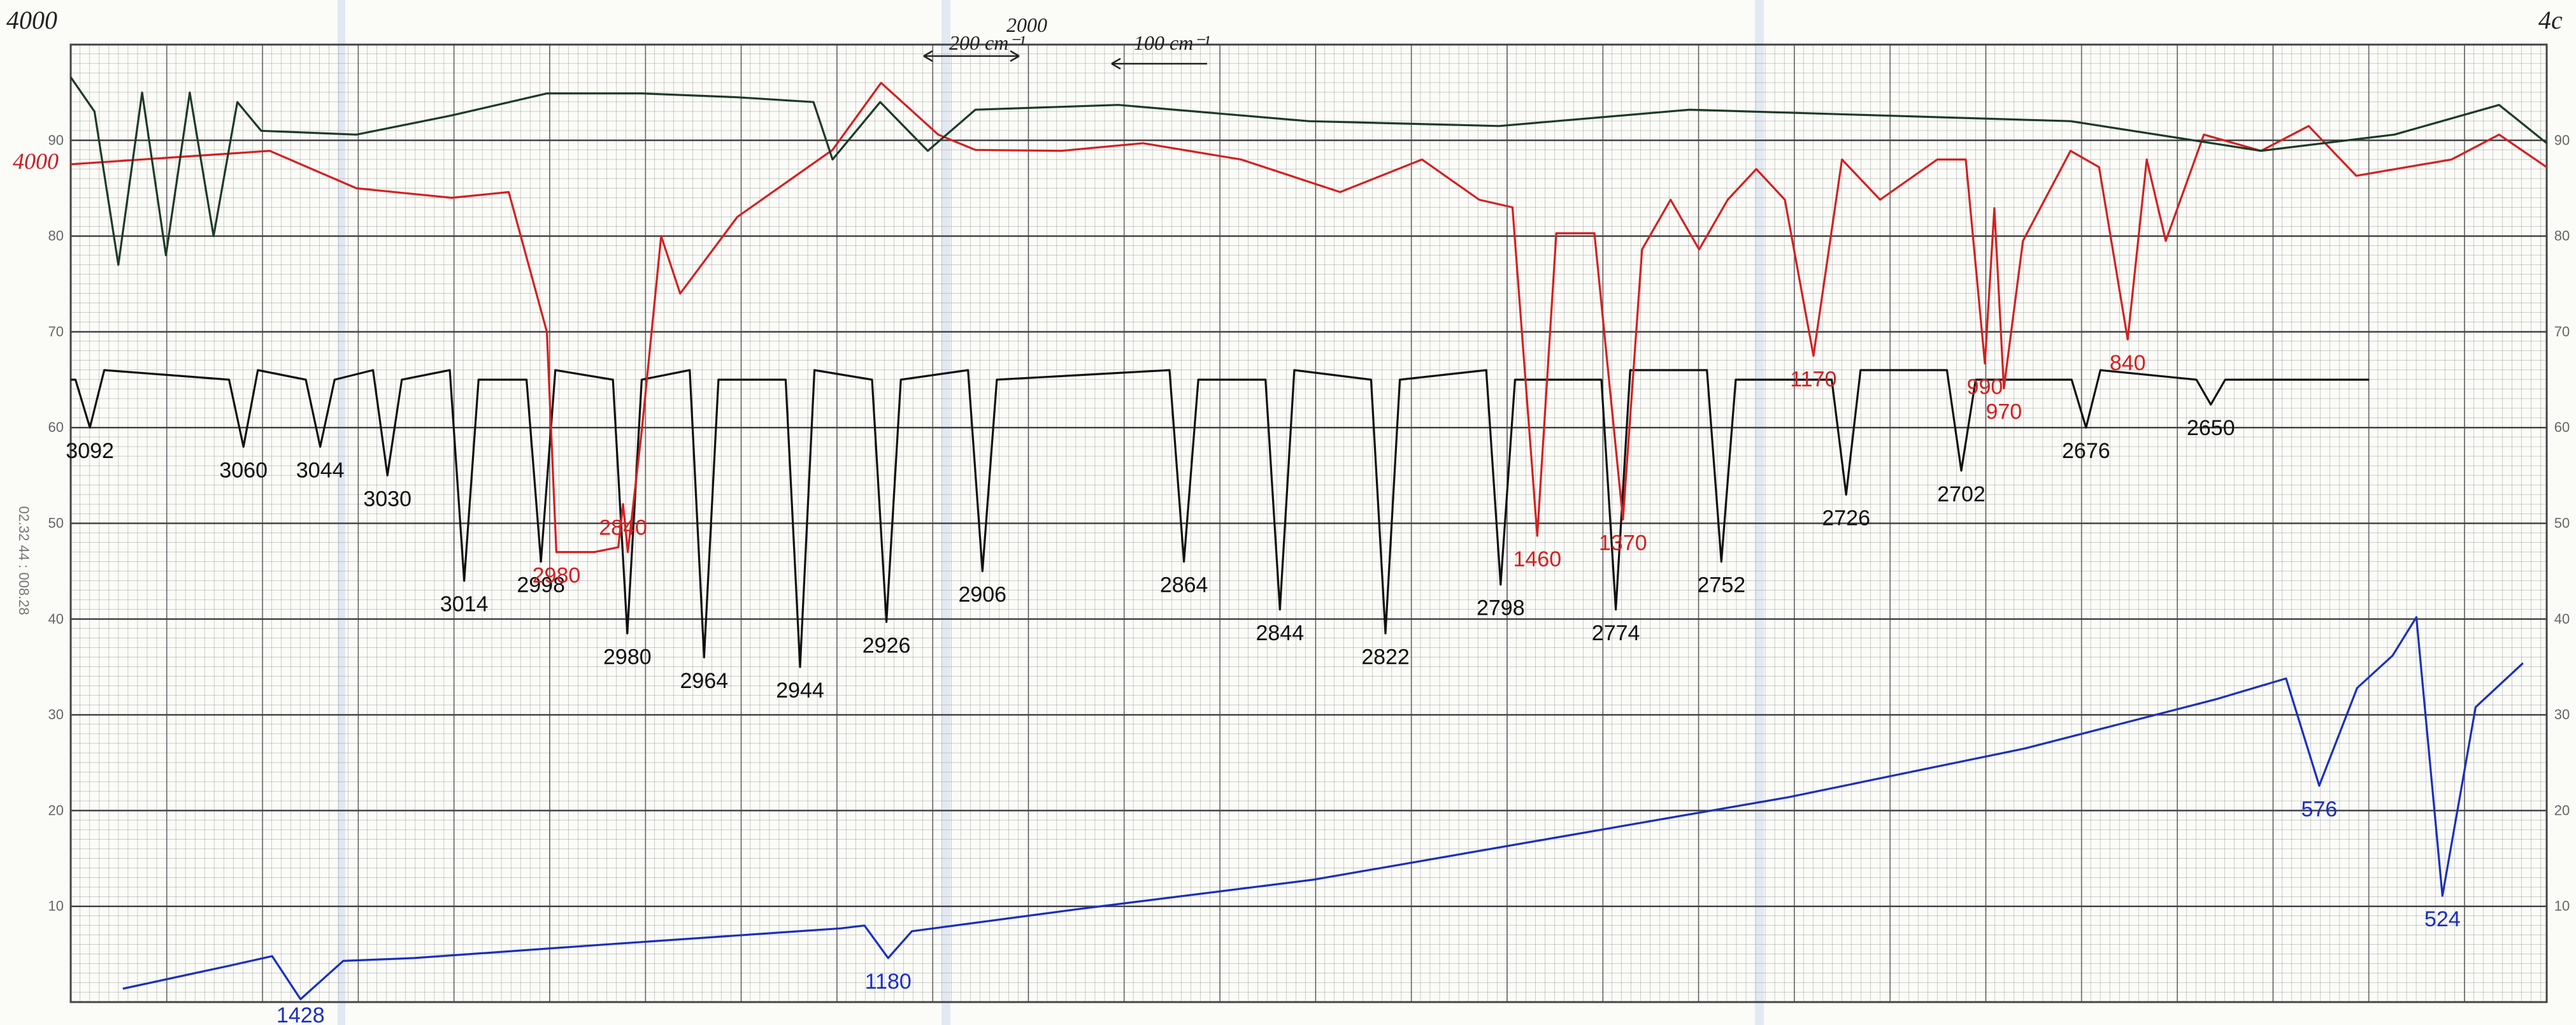  What do you see at coordinates (2086, 451) in the screenshot?
I see `peak-label: 2676` at bounding box center [2086, 451].